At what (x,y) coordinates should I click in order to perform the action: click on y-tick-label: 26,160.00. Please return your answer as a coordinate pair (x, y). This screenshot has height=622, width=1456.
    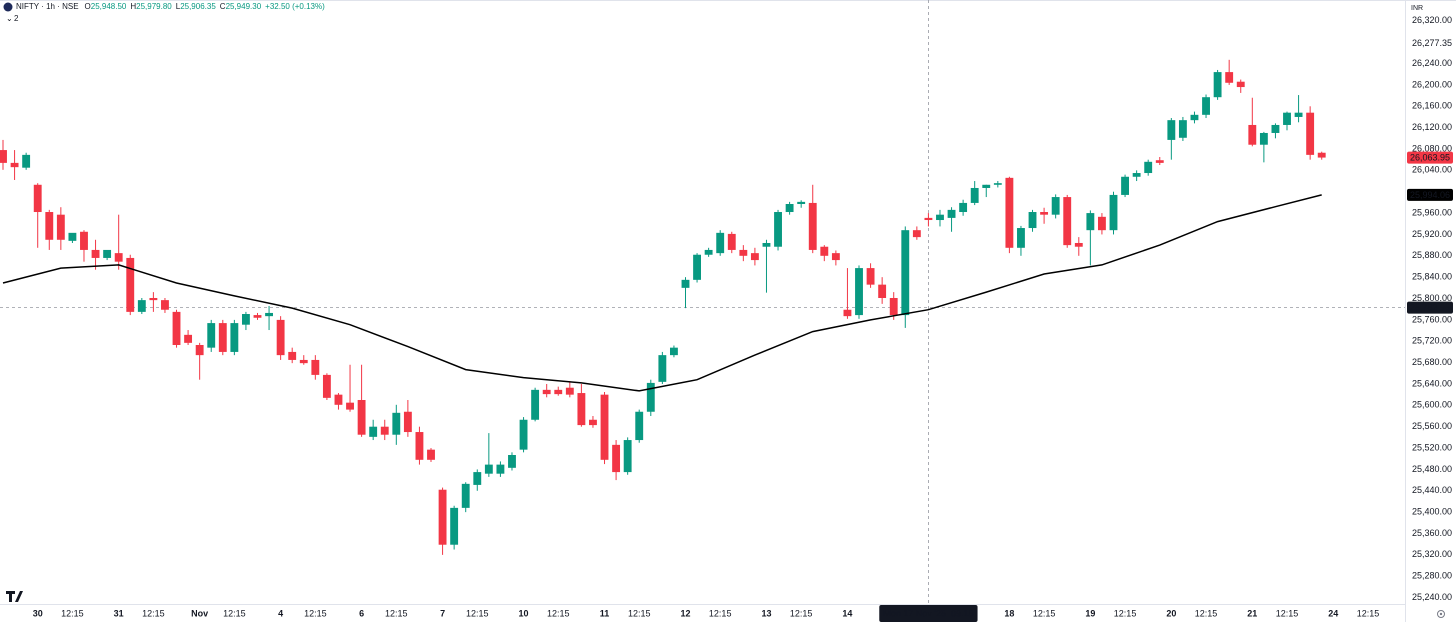
    Looking at the image, I should click on (1432, 106).